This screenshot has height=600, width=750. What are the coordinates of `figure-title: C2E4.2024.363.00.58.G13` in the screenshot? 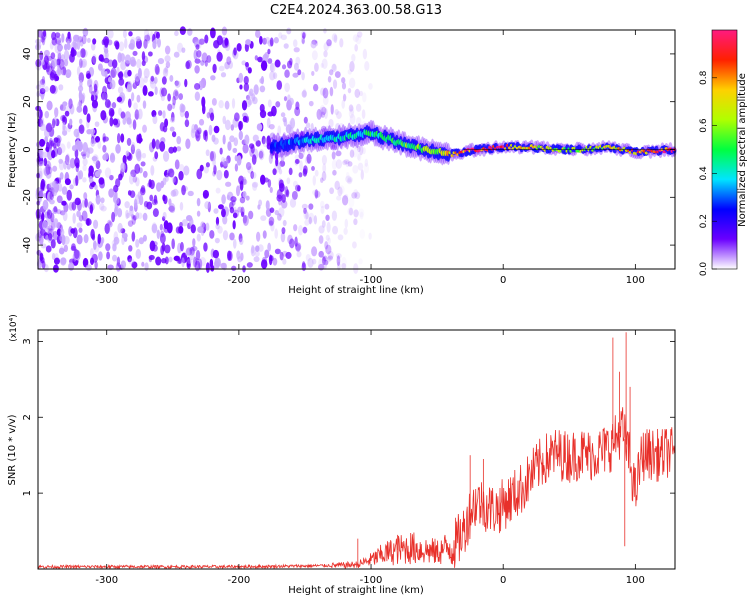 It's located at (356, 10).